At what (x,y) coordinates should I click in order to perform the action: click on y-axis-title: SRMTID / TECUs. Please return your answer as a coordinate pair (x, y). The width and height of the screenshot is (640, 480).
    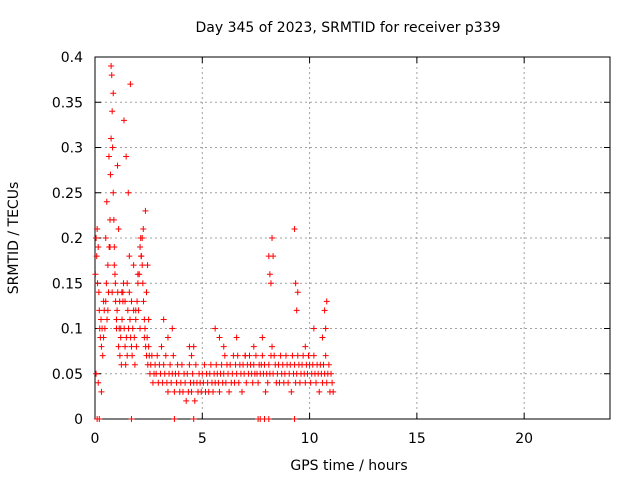
    Looking at the image, I should click on (14, 238).